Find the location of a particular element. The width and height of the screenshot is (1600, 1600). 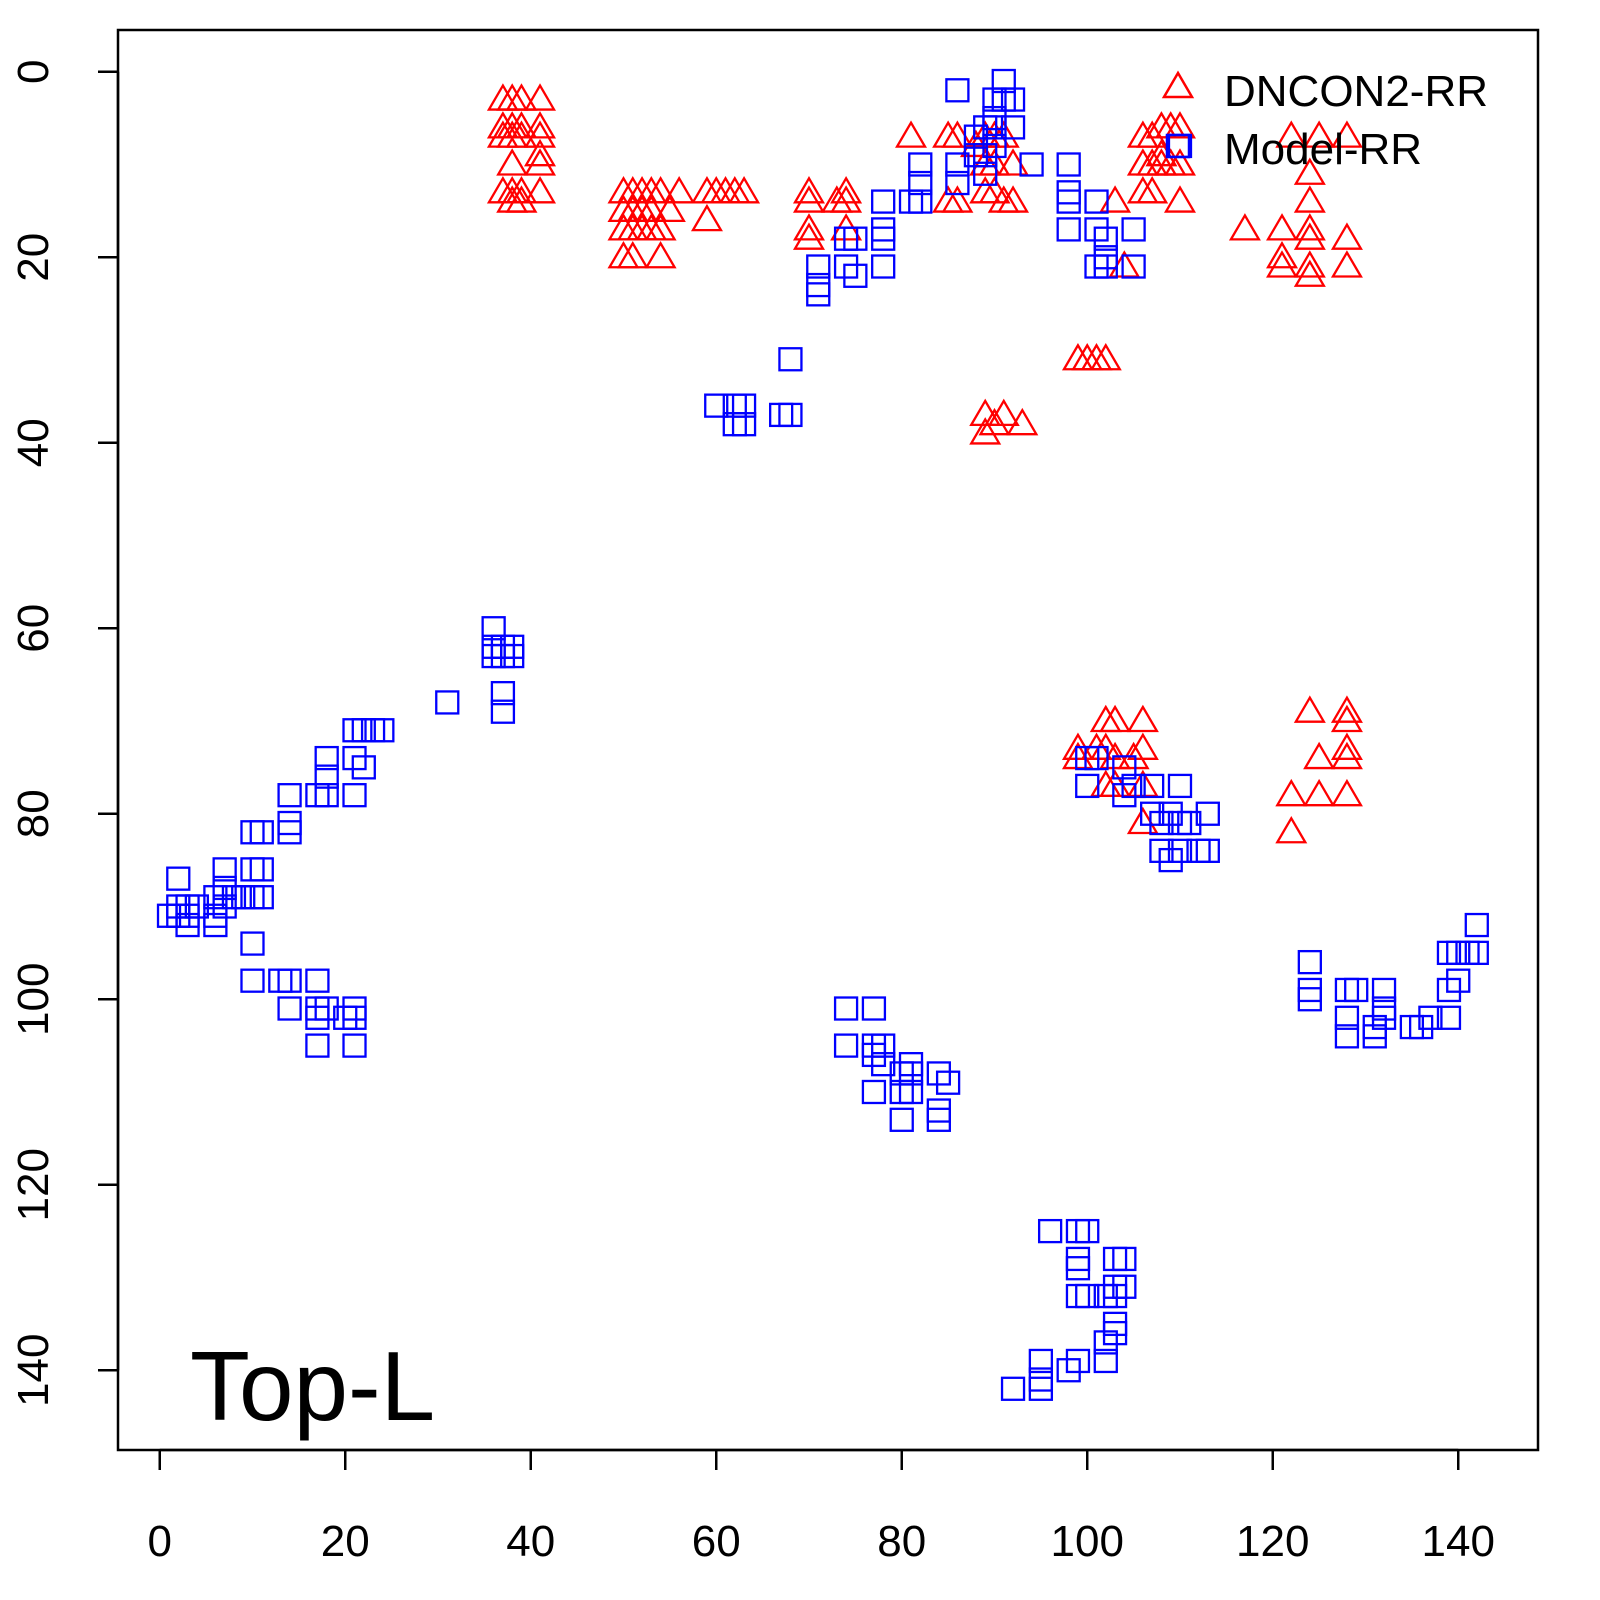

legend-label-model: Model-RR is located at coordinates (1323, 149).